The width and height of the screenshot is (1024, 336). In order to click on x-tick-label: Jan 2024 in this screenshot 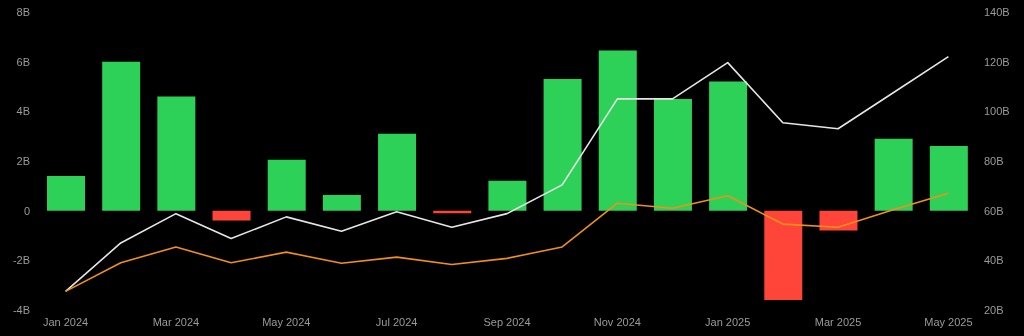, I will do `click(65, 321)`.